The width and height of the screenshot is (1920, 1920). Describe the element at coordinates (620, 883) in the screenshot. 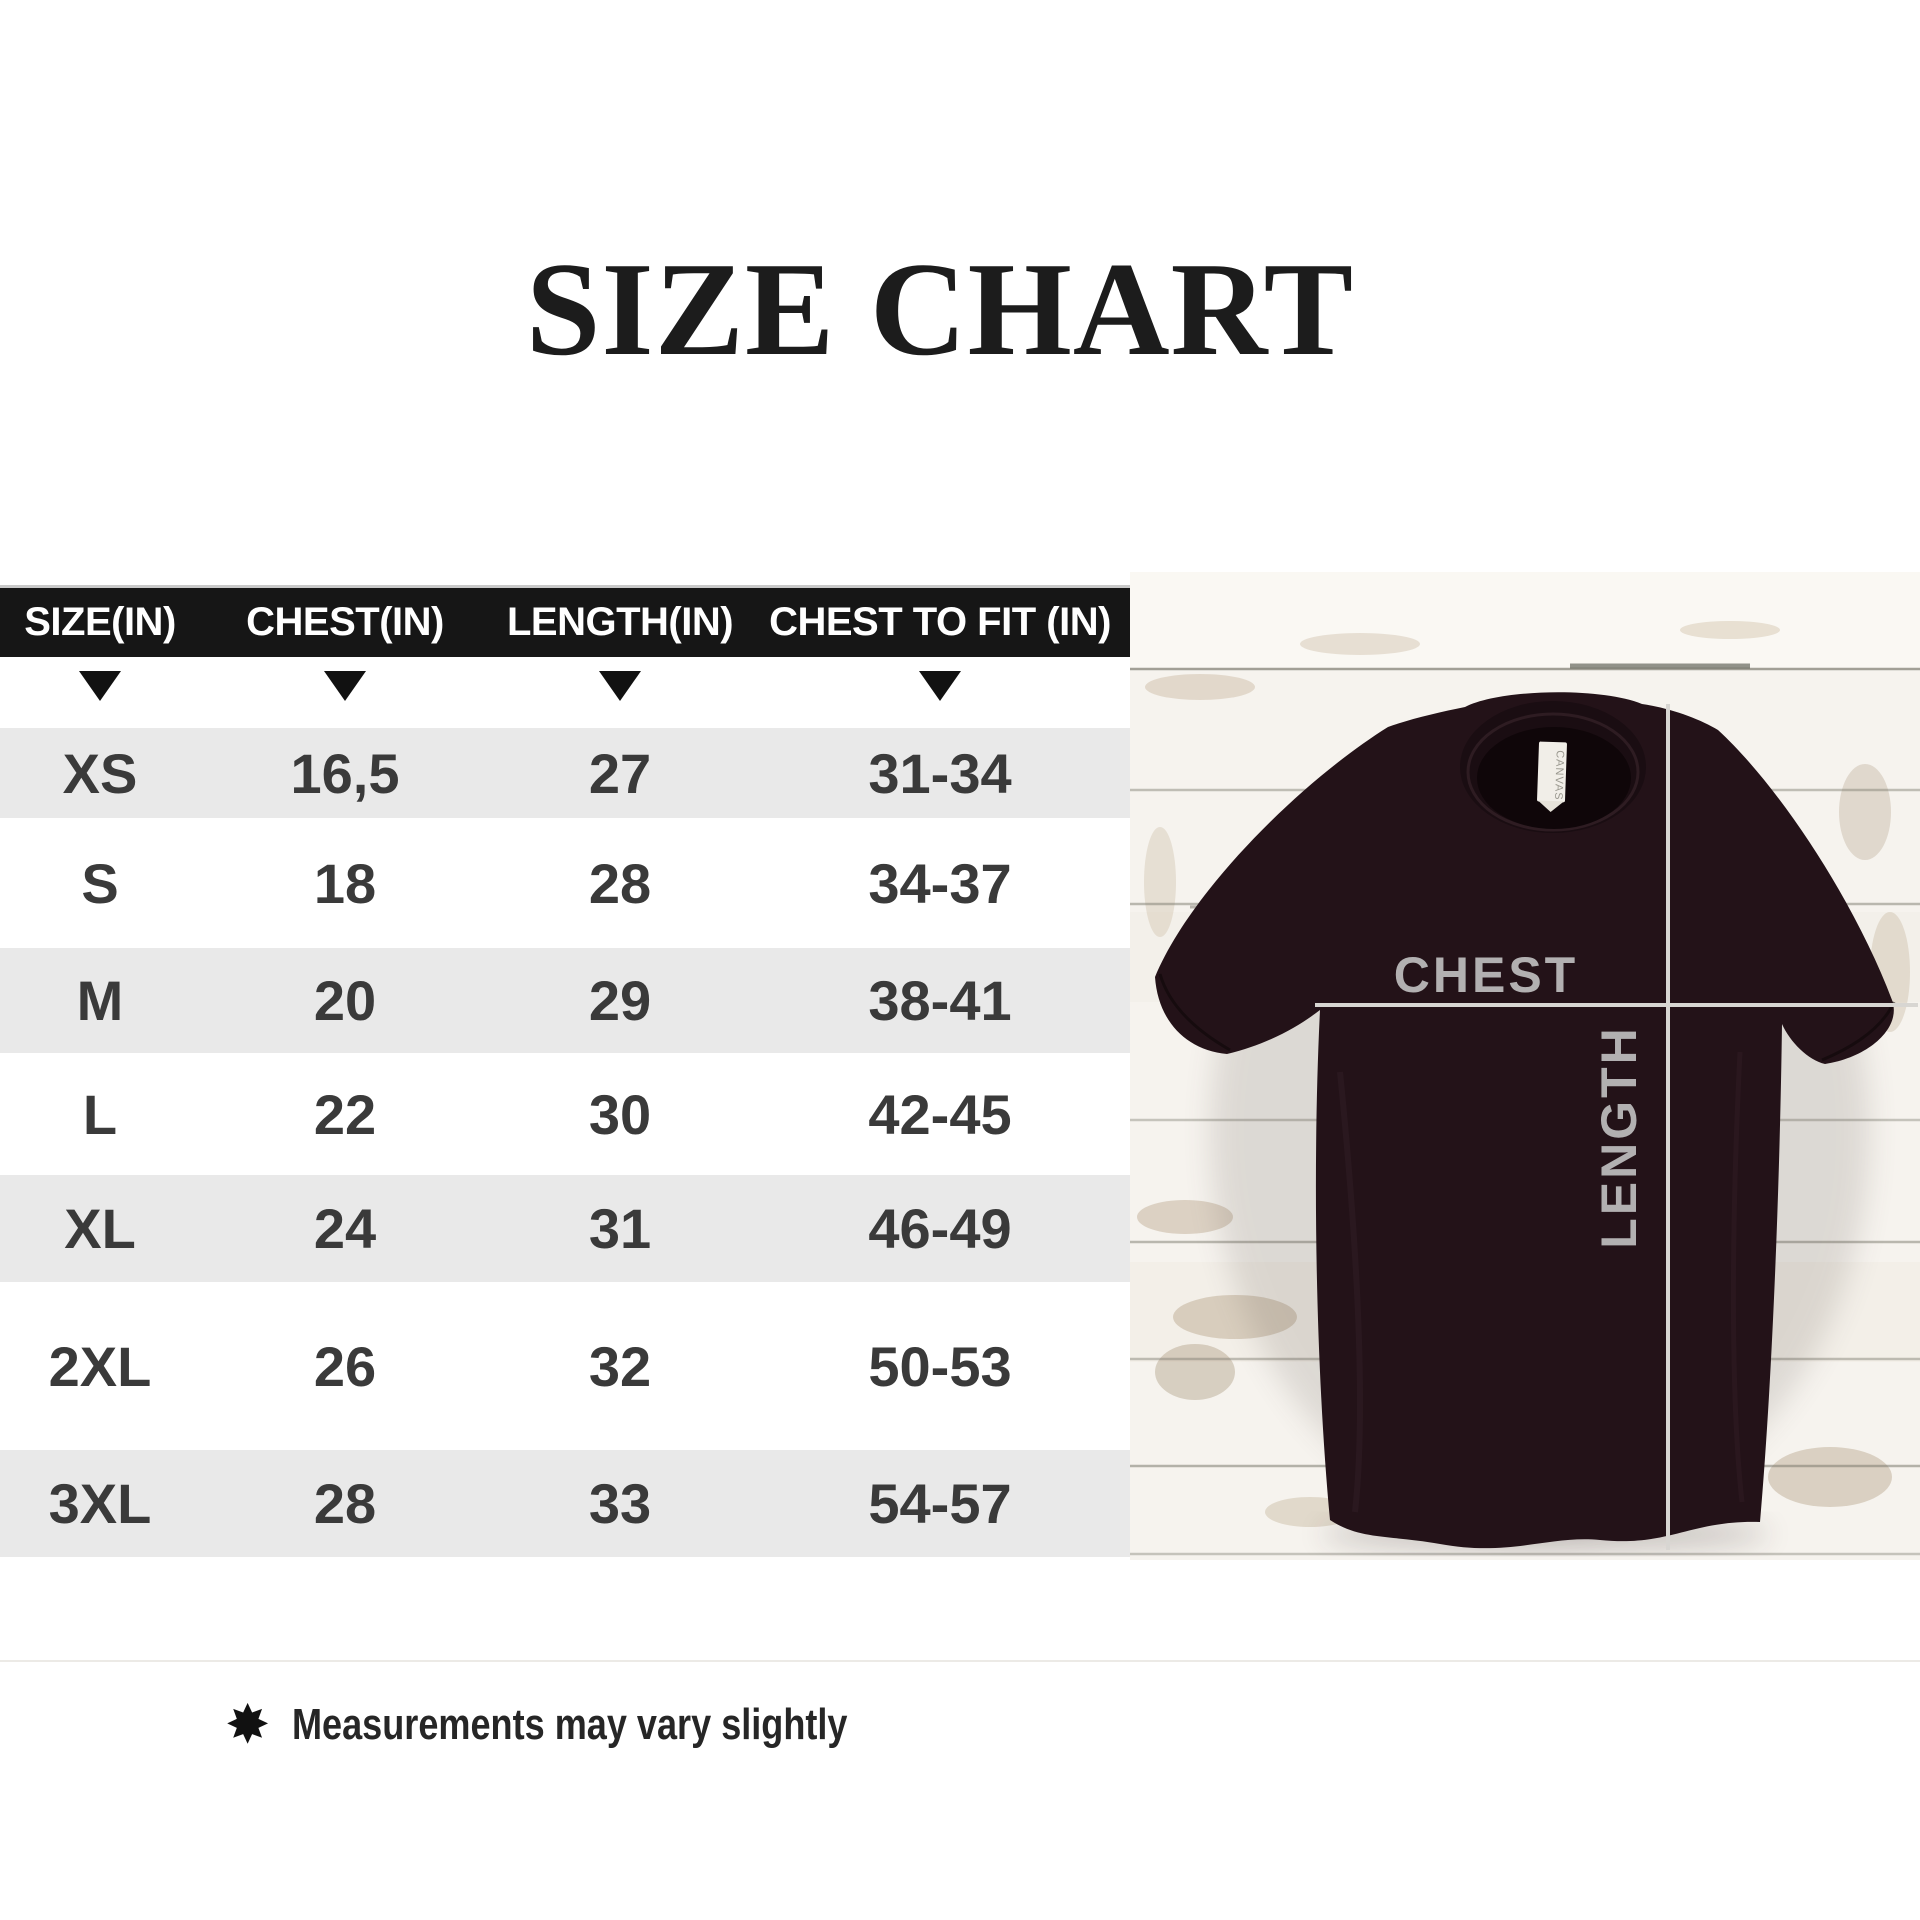

I see `cell-length: 28` at that location.